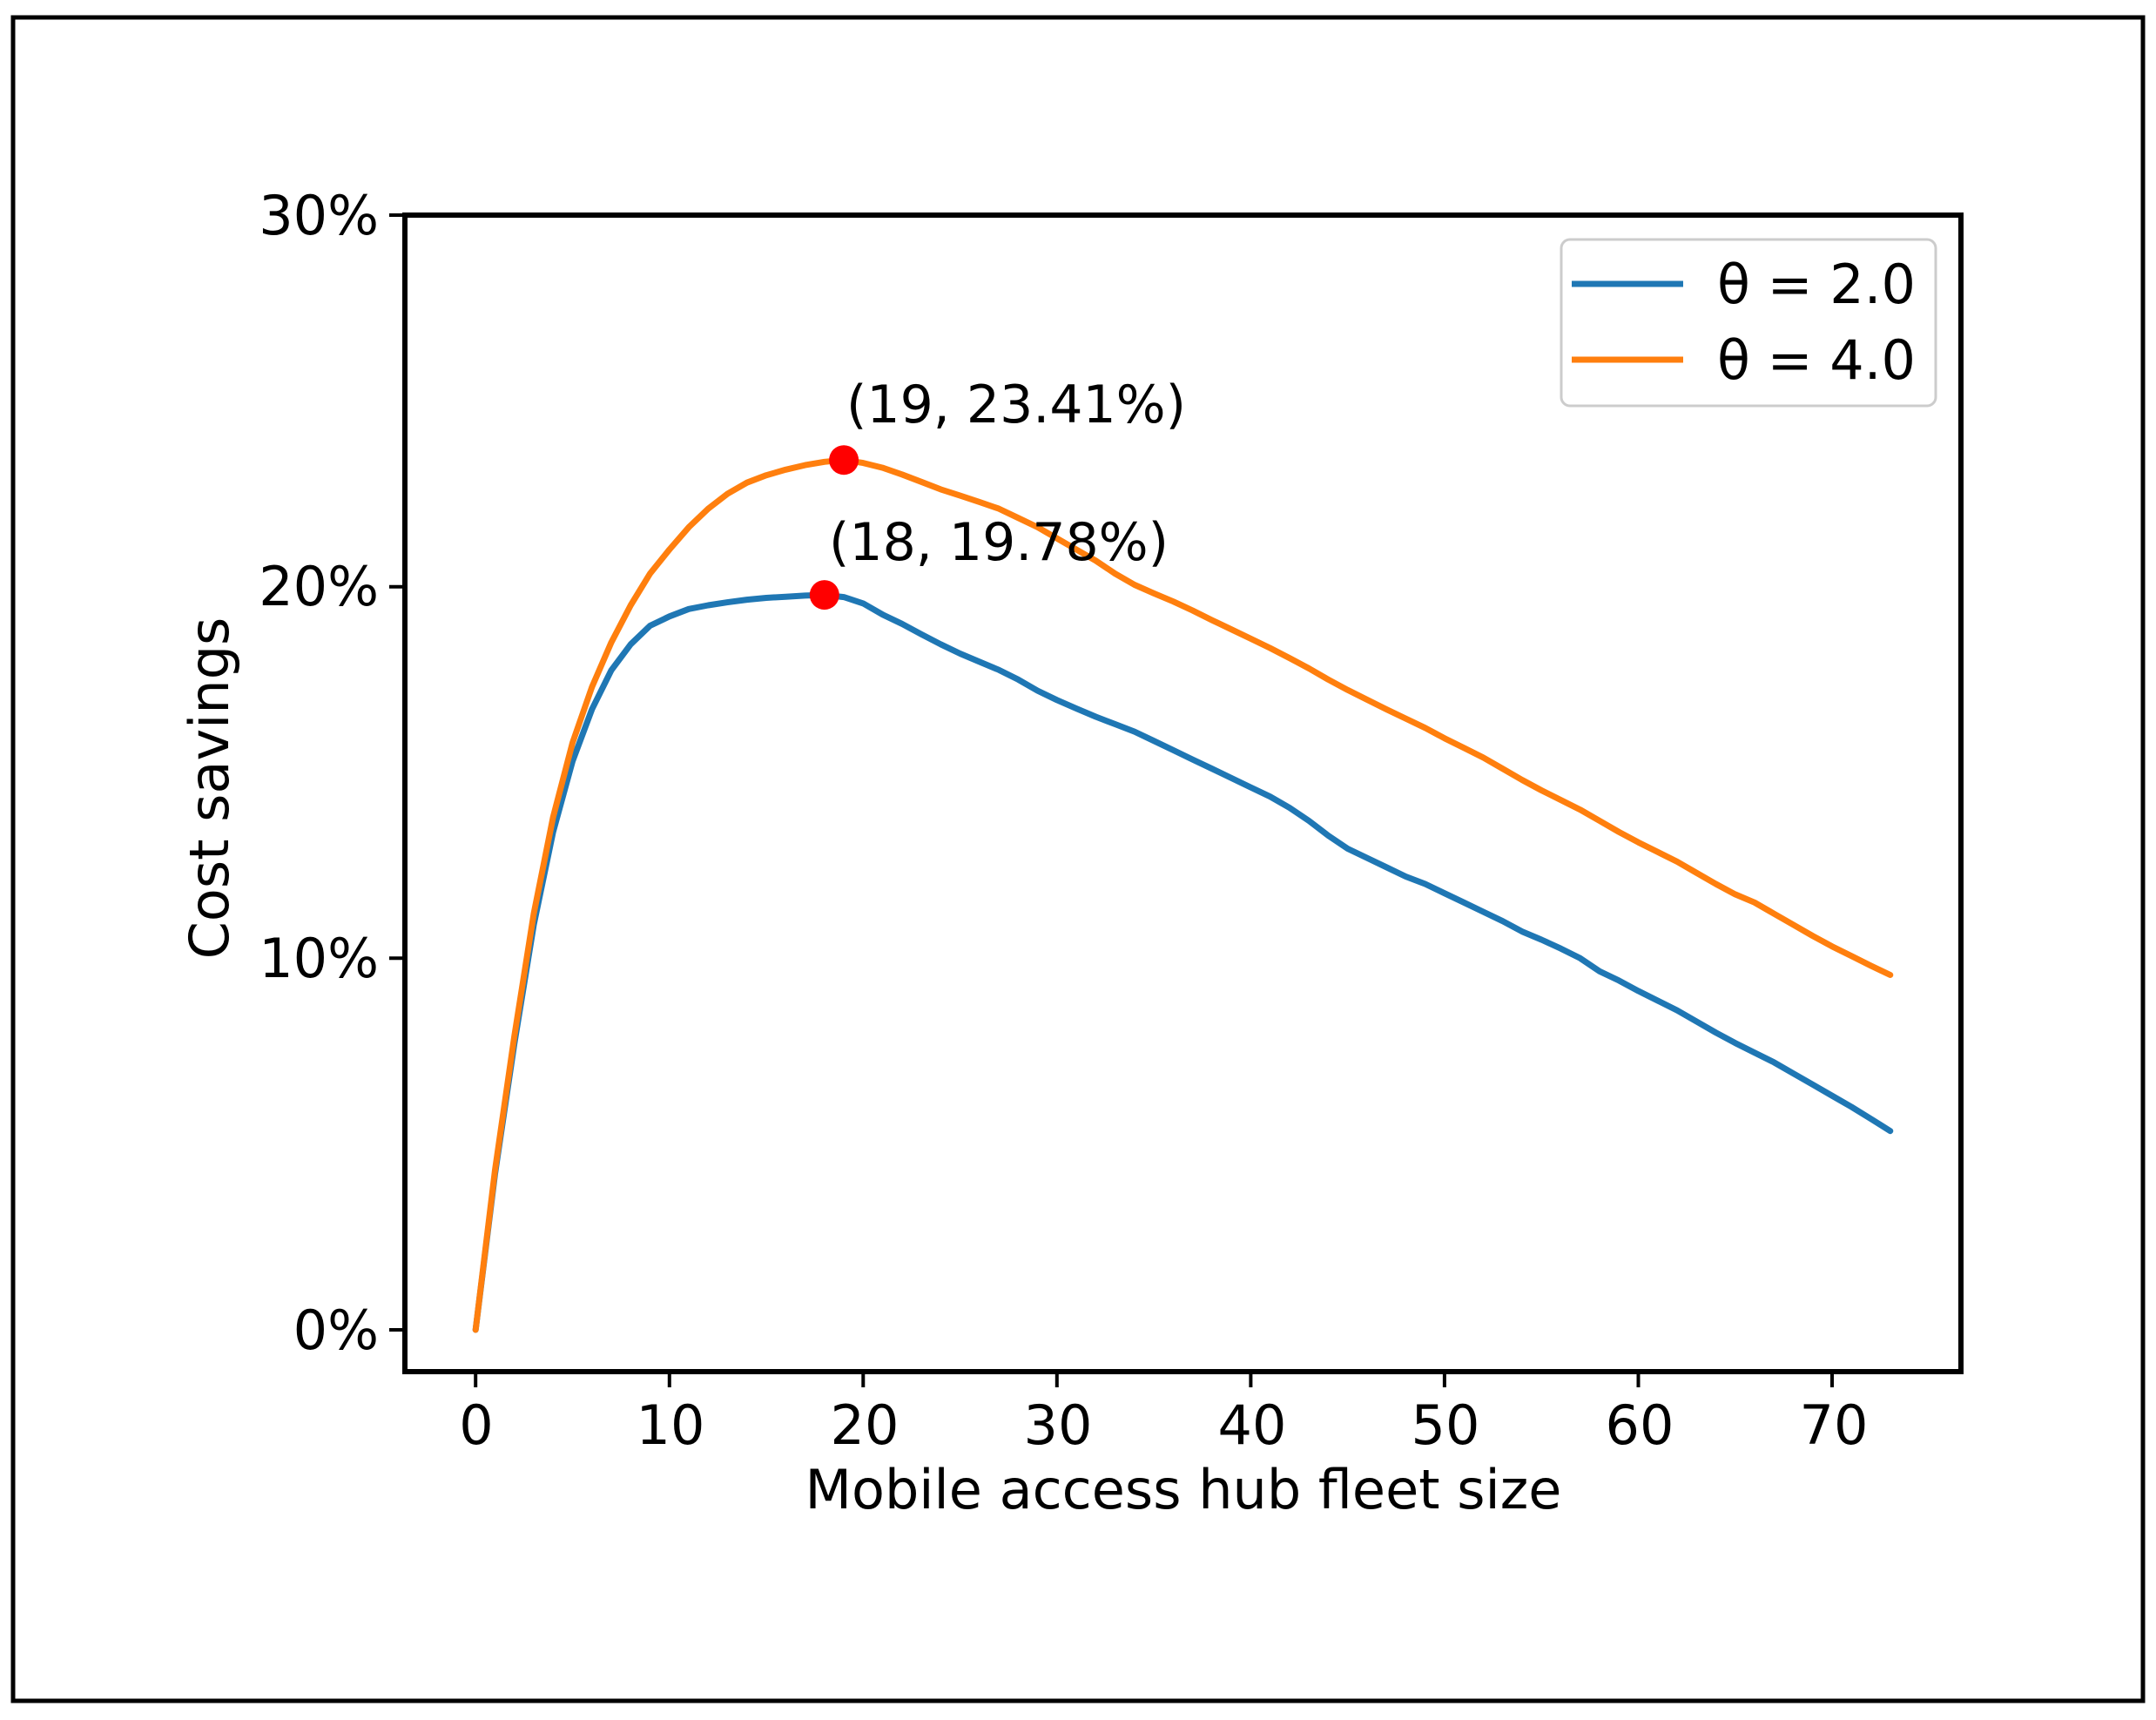 The image size is (2156, 1720). What do you see at coordinates (1816, 284) in the screenshot?
I see `legend-label-theta-2: θ = 2.0` at bounding box center [1816, 284].